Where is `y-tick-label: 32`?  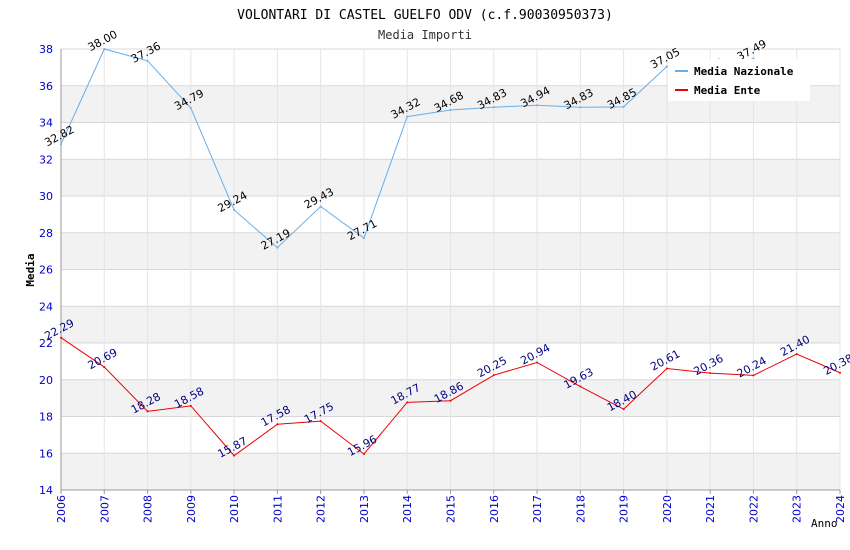
y-tick-label: 32 is located at coordinates (46, 159).